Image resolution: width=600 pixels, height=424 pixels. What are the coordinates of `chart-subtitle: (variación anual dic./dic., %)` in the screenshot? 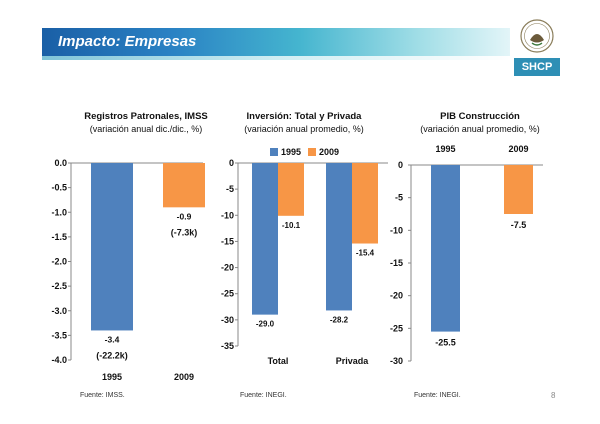 It's located at (146, 129).